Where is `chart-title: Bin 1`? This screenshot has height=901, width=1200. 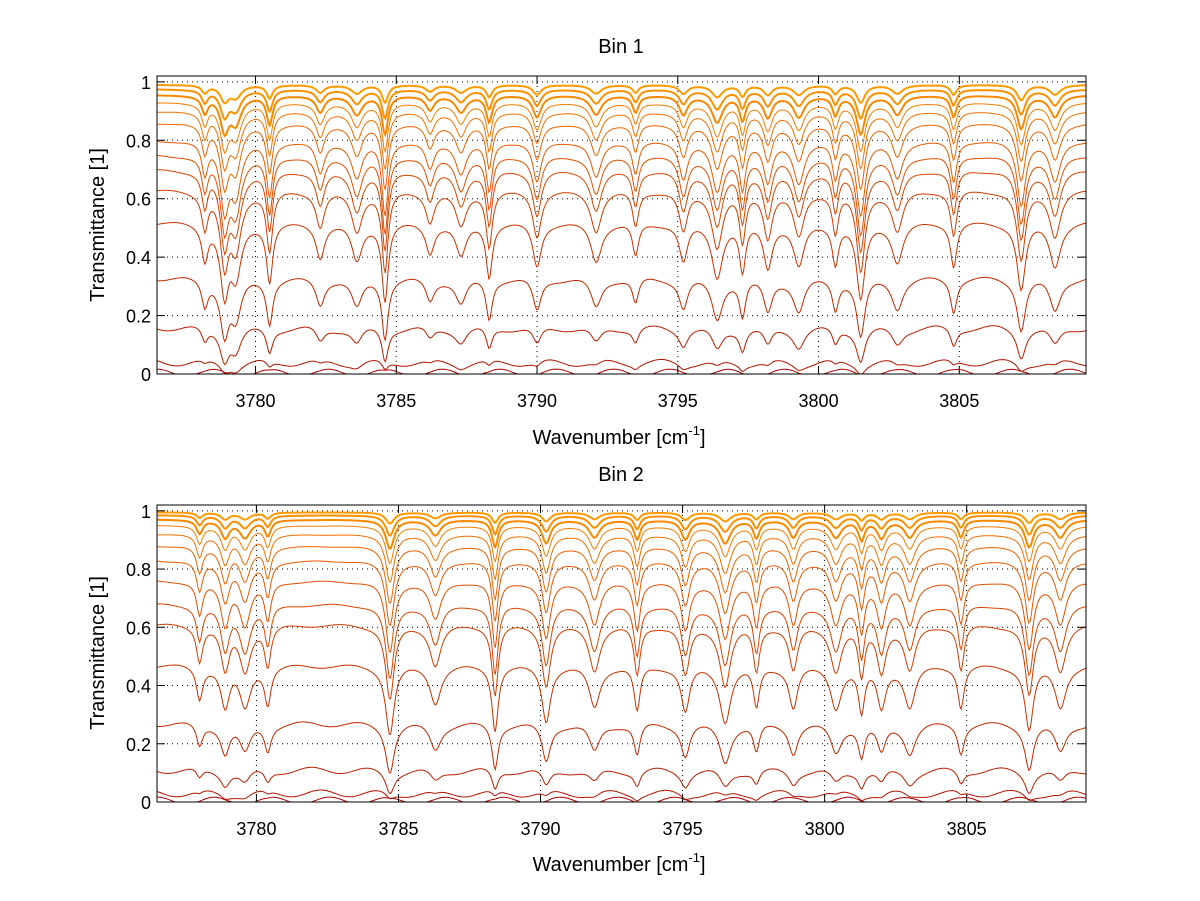 chart-title: Bin 1 is located at coordinates (621, 47).